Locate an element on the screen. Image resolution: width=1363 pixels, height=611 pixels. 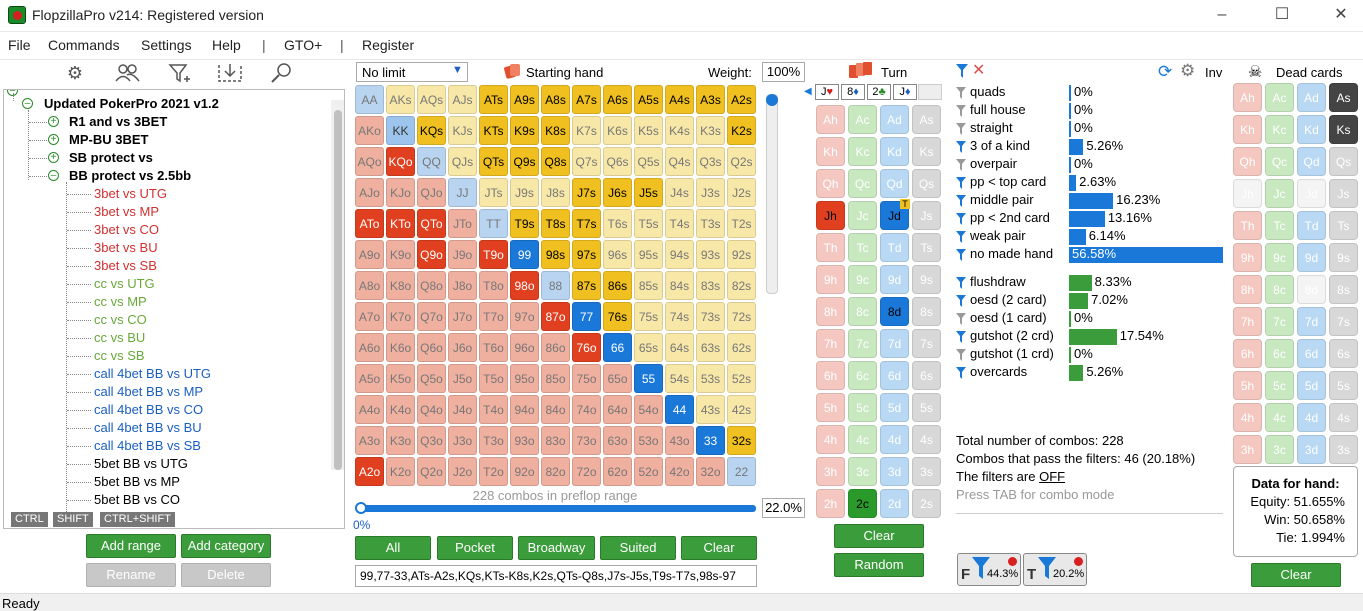
hand-cell: Q5o is located at coordinates (431, 378).